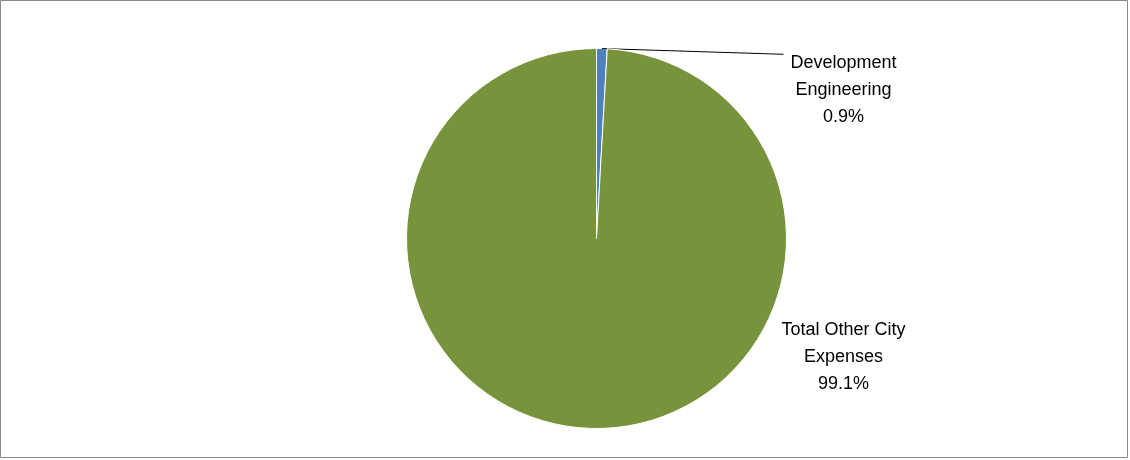 This screenshot has height=460, width=1130. What do you see at coordinates (843, 116) in the screenshot?
I see `data-label: 0.9%` at bounding box center [843, 116].